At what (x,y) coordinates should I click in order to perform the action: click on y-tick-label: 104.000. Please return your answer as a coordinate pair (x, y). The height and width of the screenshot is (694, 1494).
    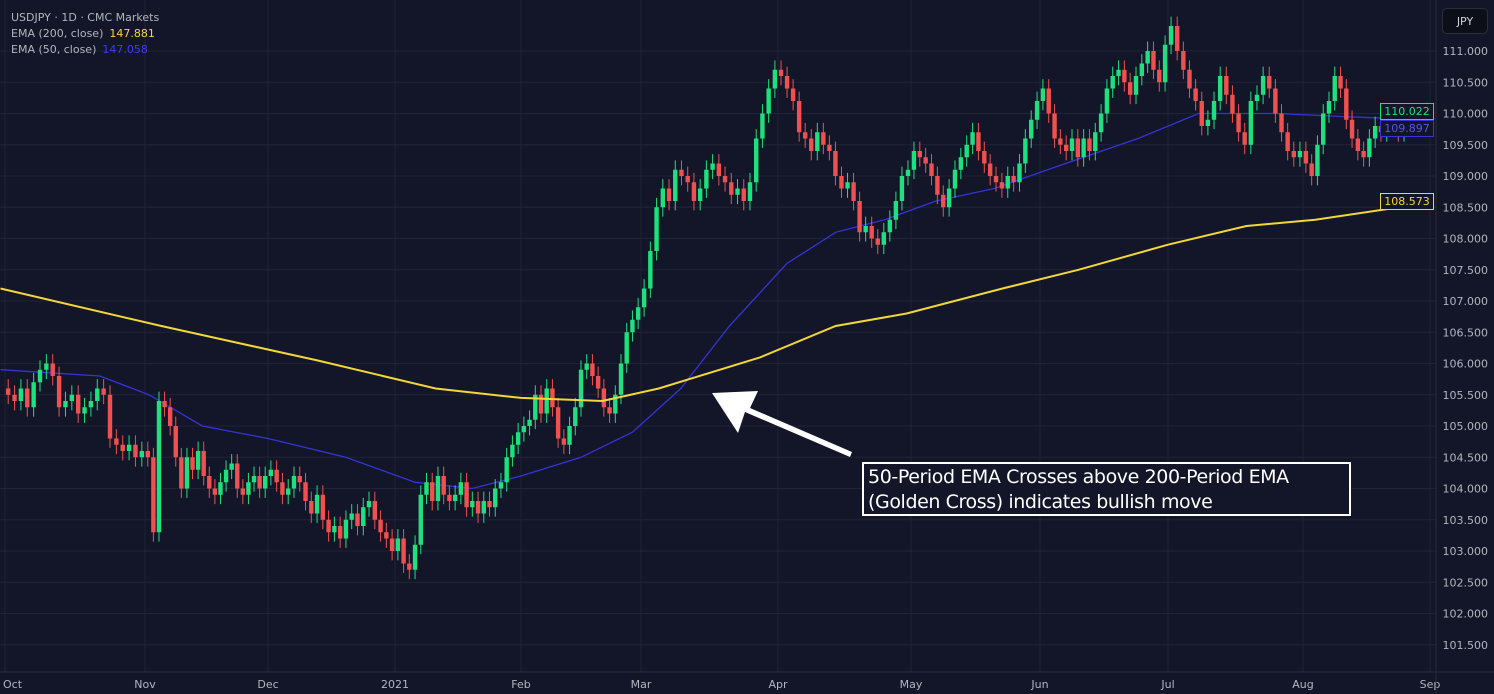
    Looking at the image, I should click on (1466, 489).